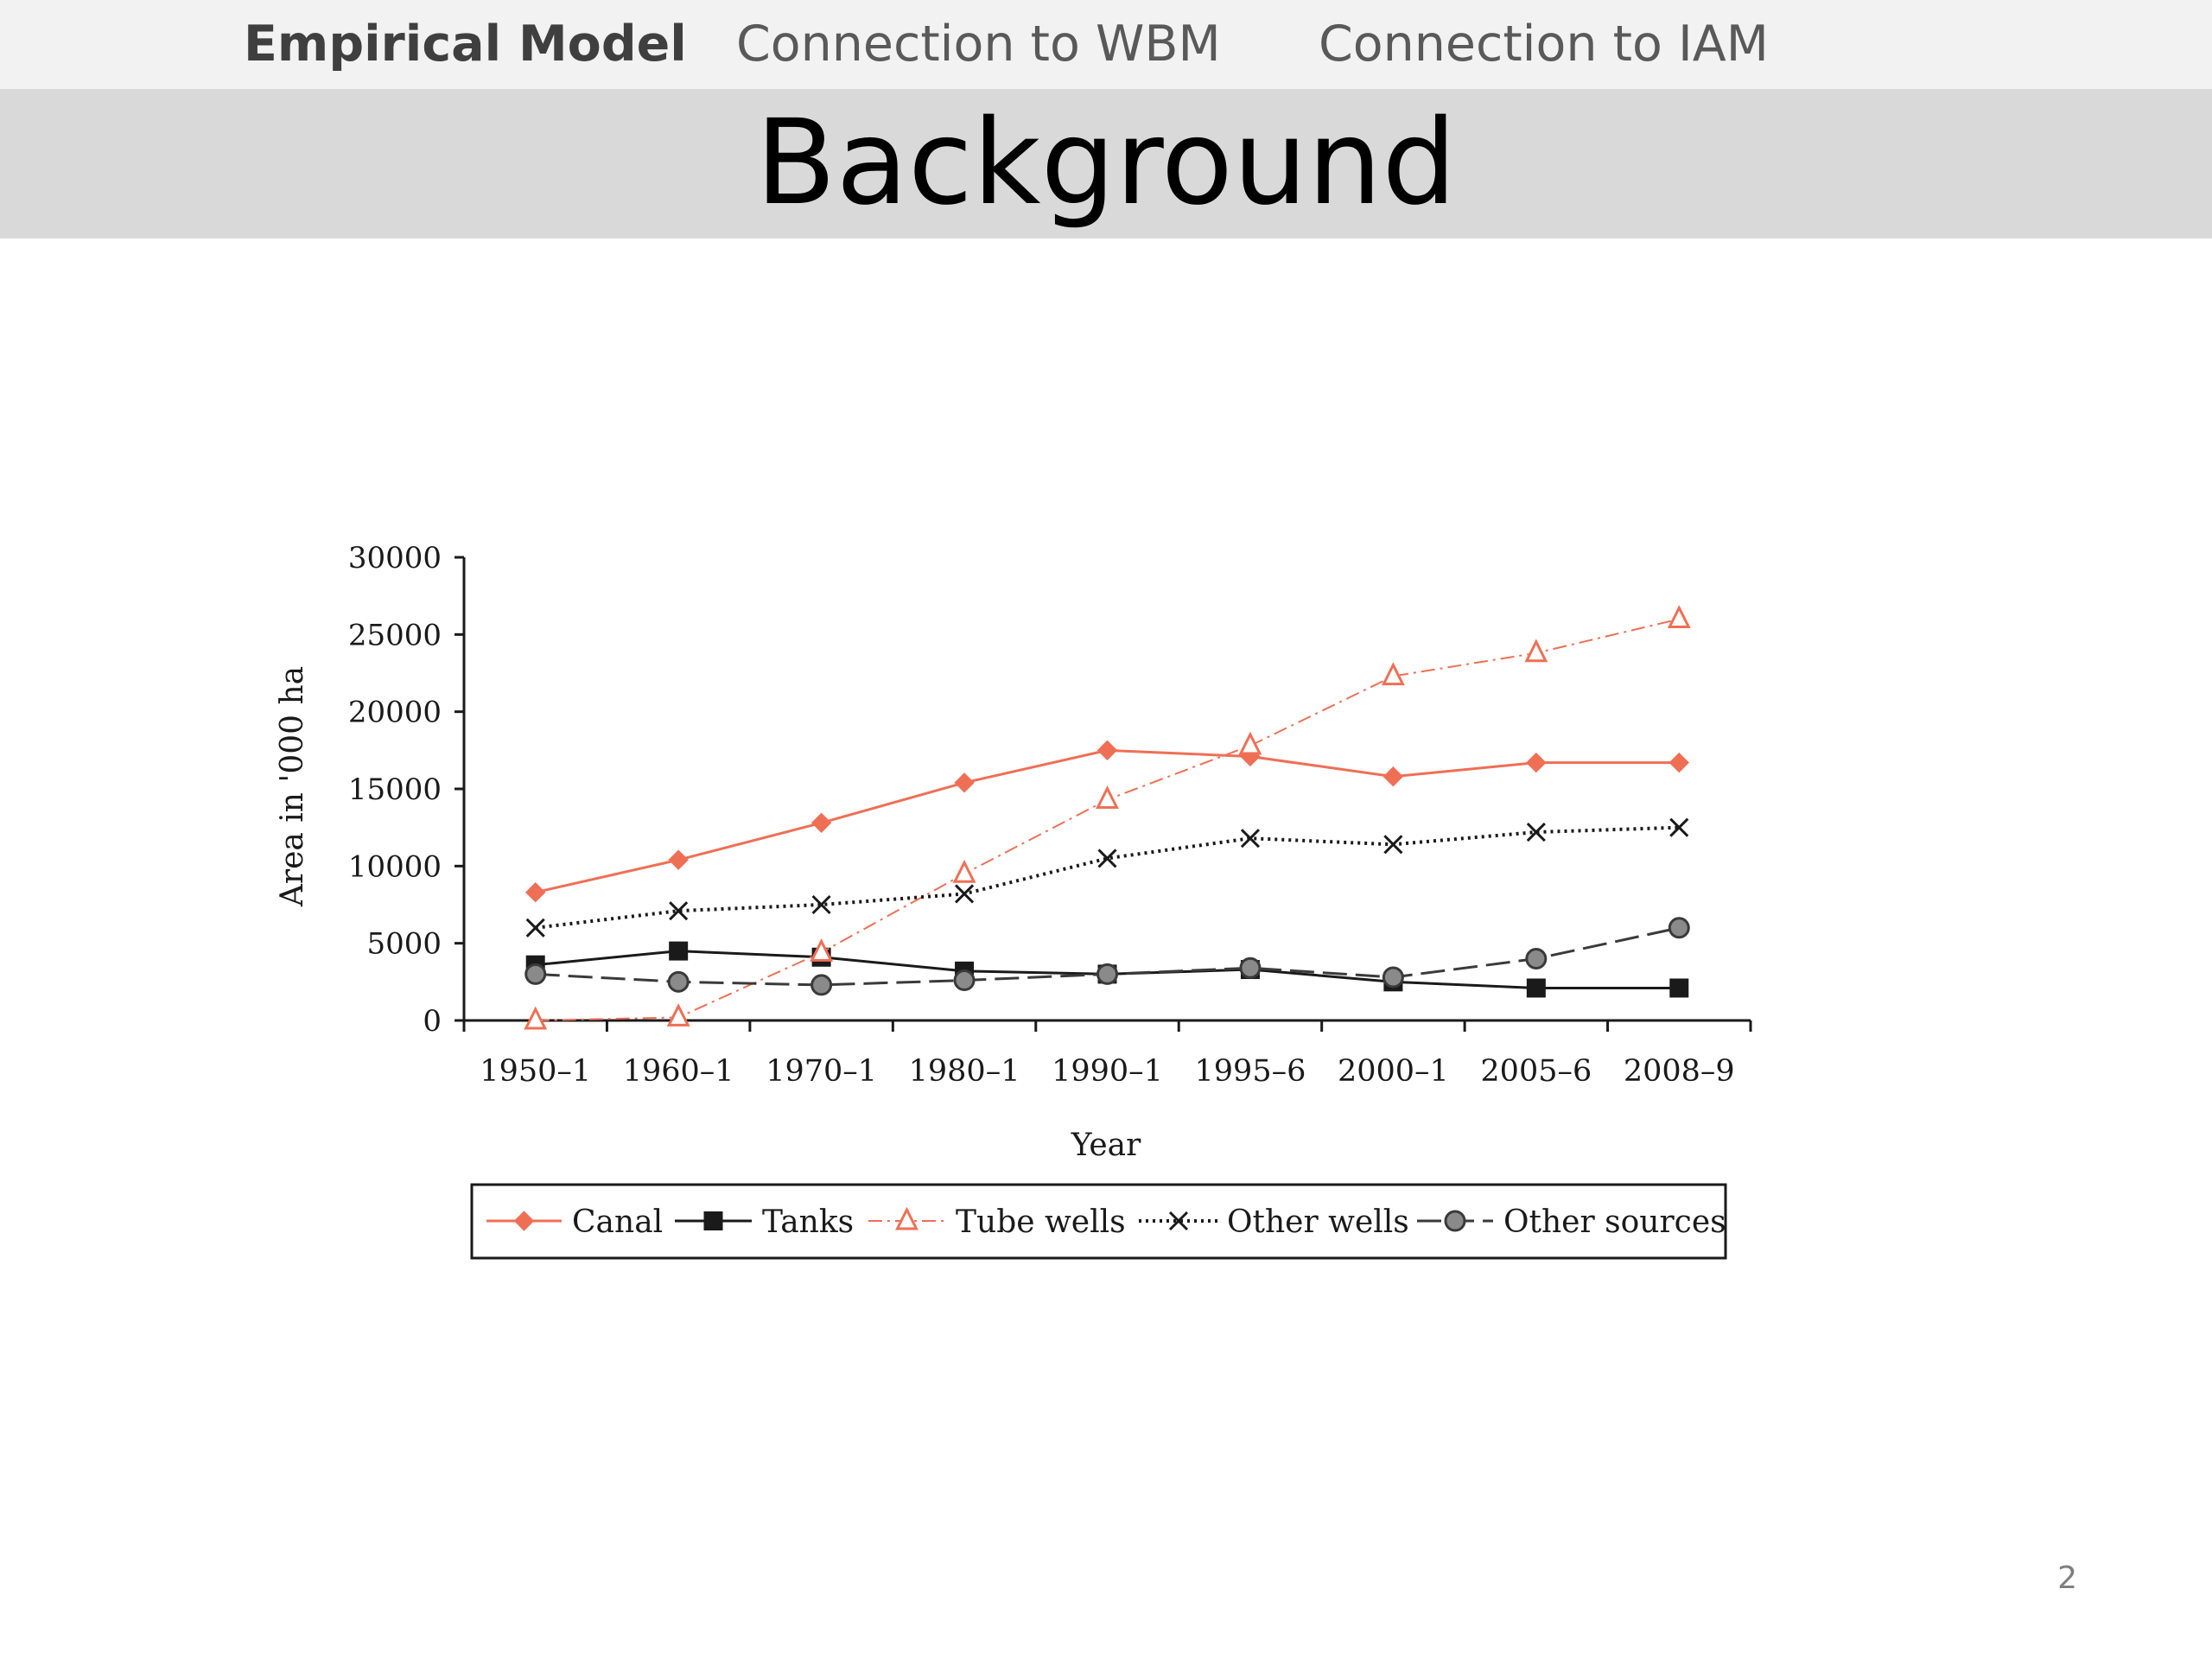 This screenshot has width=2212, height=1659. Describe the element at coordinates (713, 1220) in the screenshot. I see `legend-marker-tanks` at that location.